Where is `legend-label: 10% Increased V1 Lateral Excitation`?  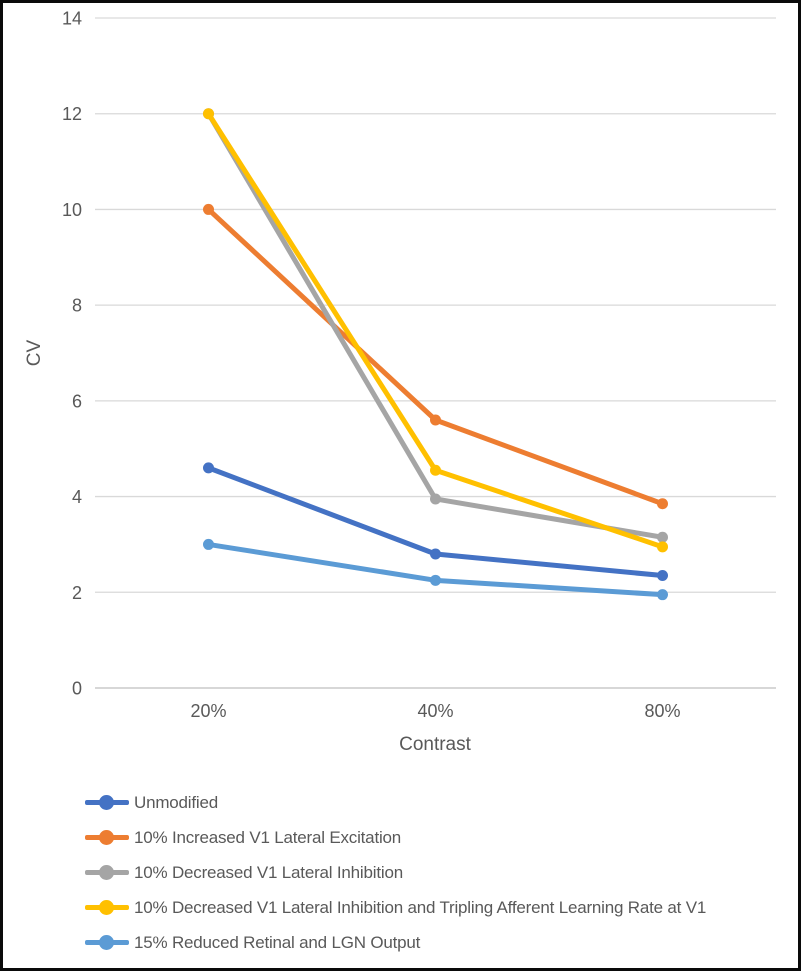
legend-label: 10% Increased V1 Lateral Excitation is located at coordinates (268, 837).